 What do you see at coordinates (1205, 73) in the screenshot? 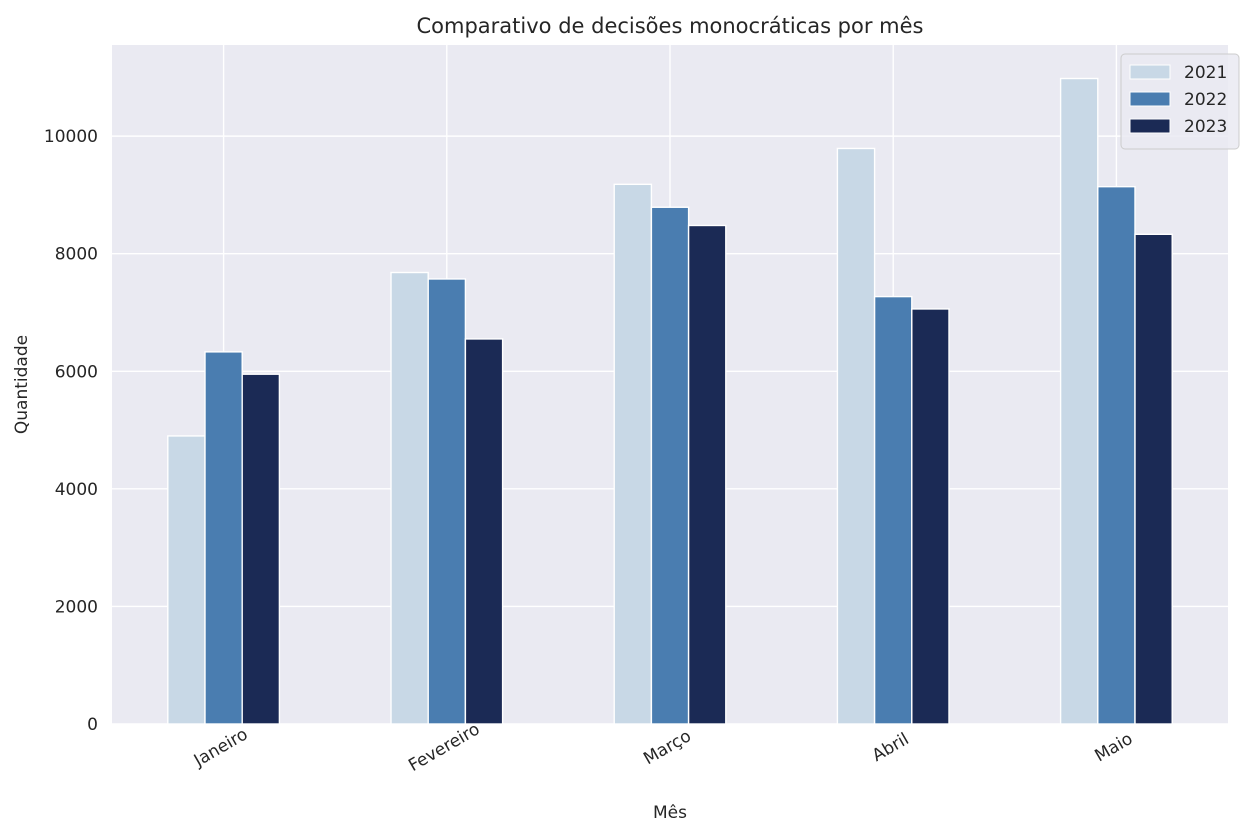
I see `legend-label-2021: 2021` at bounding box center [1205, 73].